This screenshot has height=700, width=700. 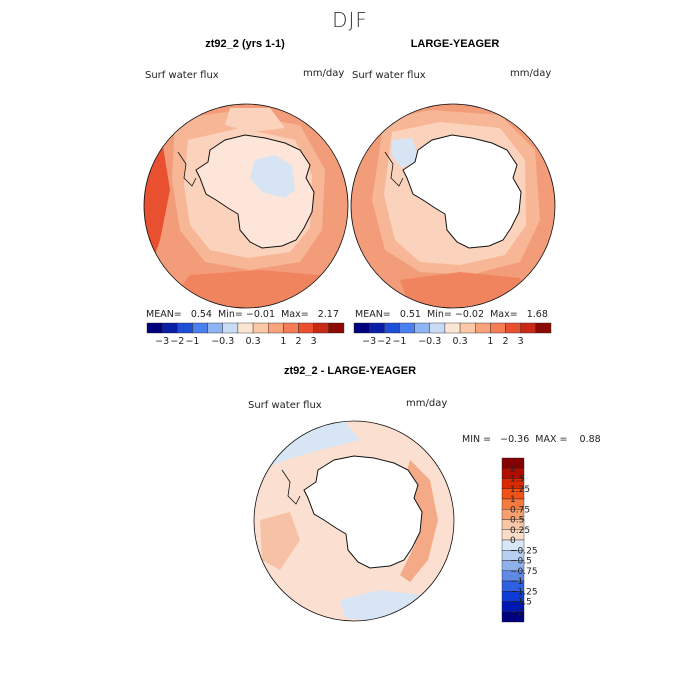 What do you see at coordinates (187, 169) in the screenshot?
I see `panel1-peninsula-coastline` at bounding box center [187, 169].